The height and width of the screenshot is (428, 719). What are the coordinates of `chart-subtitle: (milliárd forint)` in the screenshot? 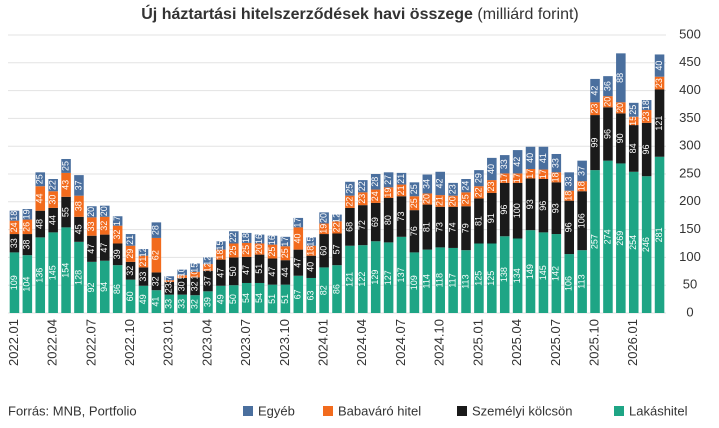 It's located at (527, 14).